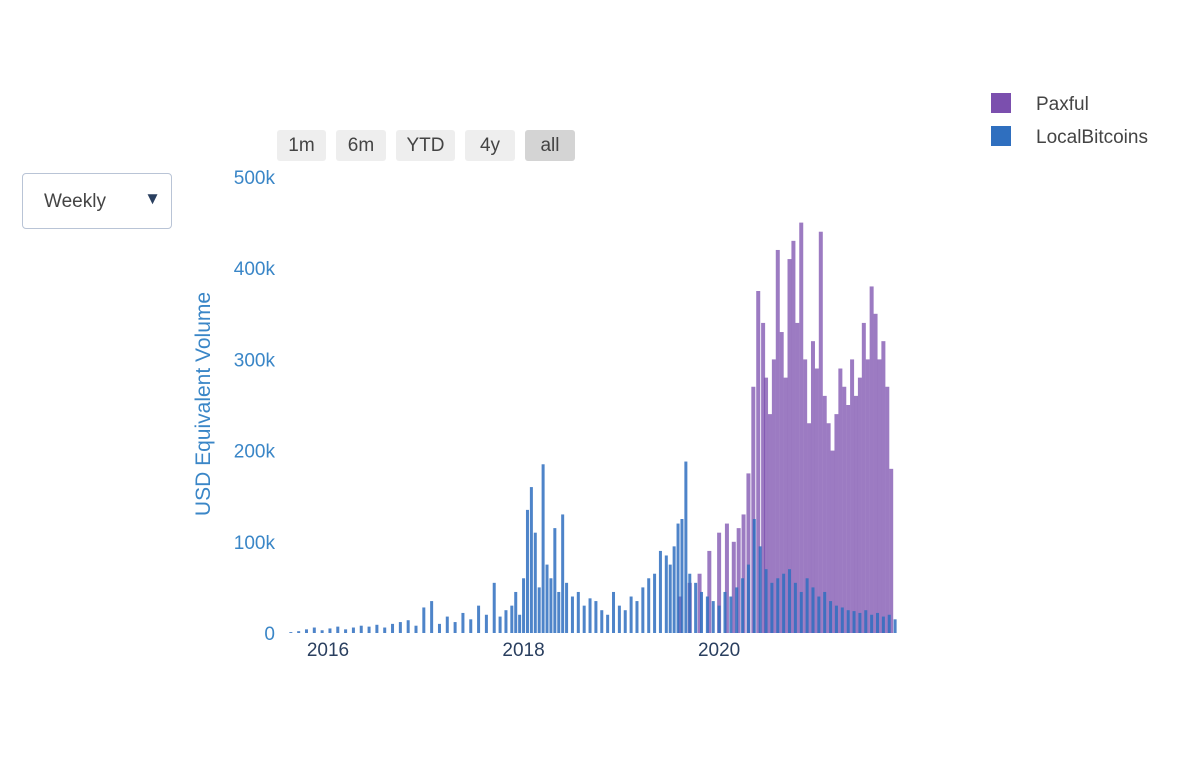 The image size is (1200, 771). What do you see at coordinates (301, 145) in the screenshot?
I see `range-button-1m: 1m` at bounding box center [301, 145].